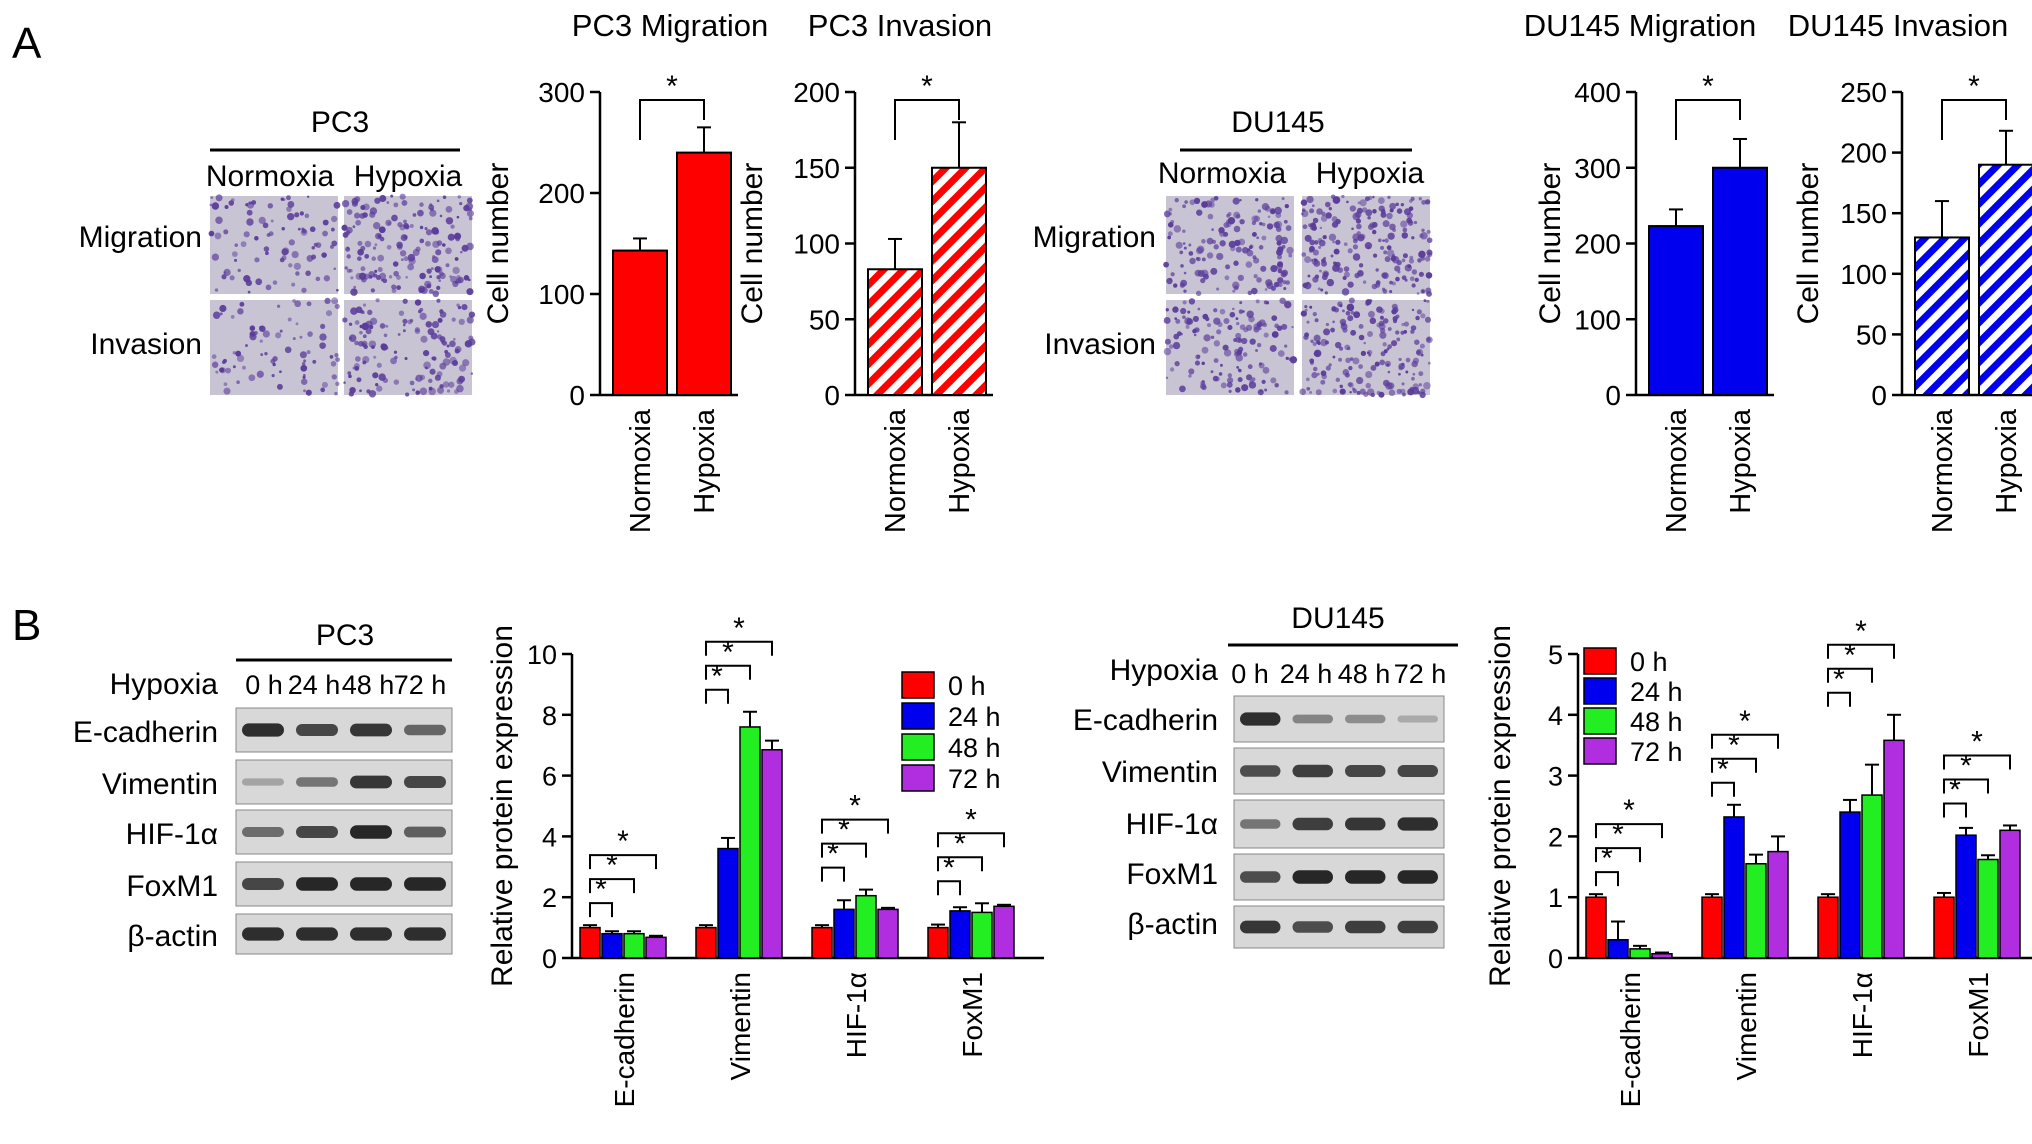  I want to click on legend-swatch-0-h, so click(918, 685).